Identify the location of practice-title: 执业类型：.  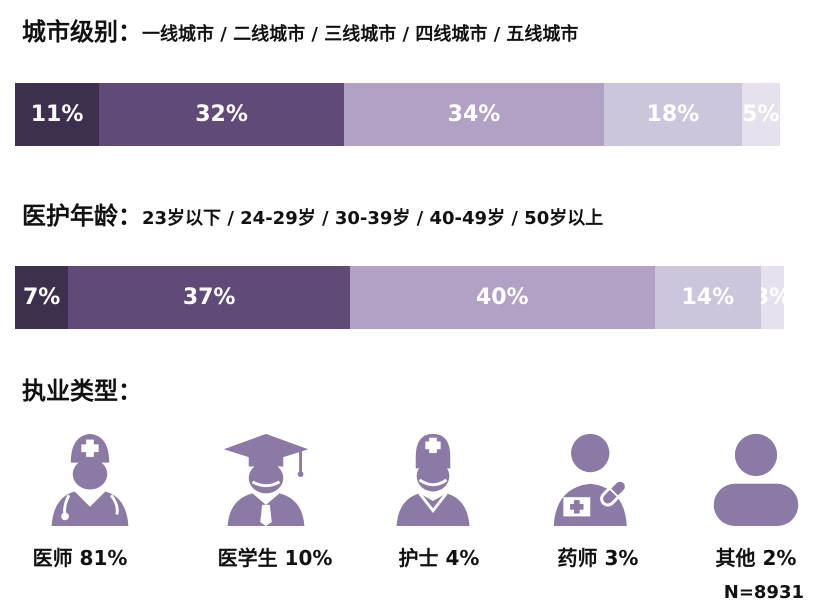
(82, 391).